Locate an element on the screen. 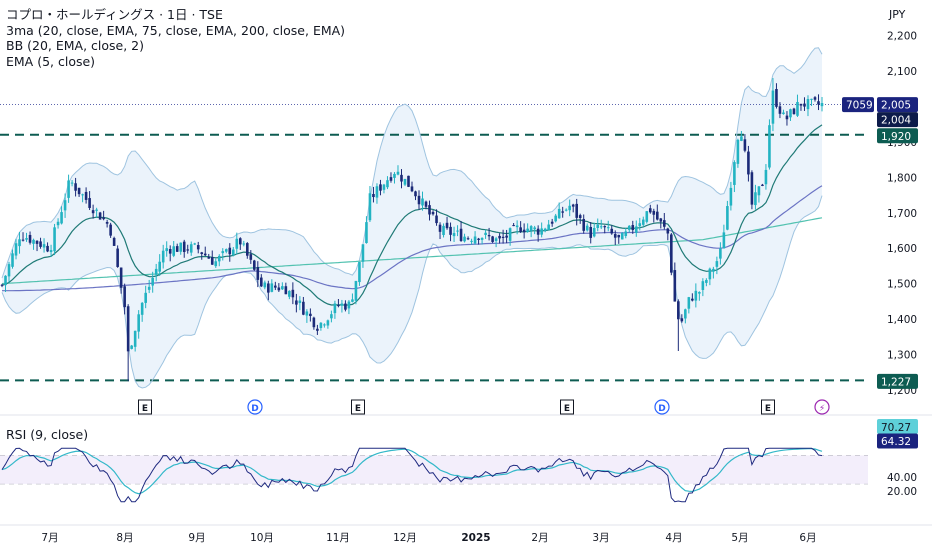 This screenshot has width=932, height=550. indicator-ema: EMA (5, close) is located at coordinates (51, 61).